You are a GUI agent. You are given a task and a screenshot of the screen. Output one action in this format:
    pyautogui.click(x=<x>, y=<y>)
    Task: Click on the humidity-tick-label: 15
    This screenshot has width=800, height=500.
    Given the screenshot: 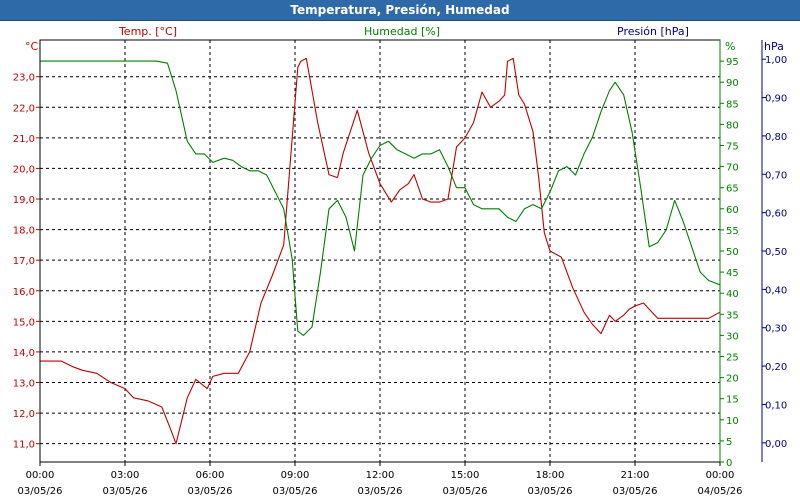 What is the action you would take?
    pyautogui.click(x=732, y=400)
    